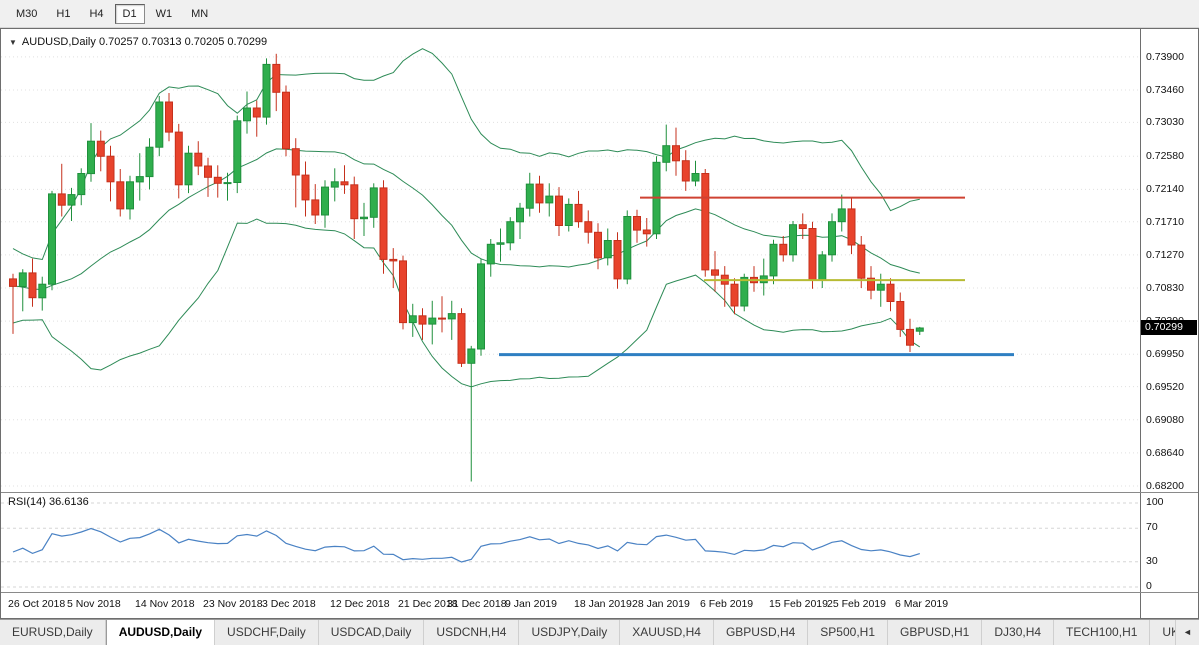 The width and height of the screenshot is (1199, 645). Describe the element at coordinates (727, 604) in the screenshot. I see `date-axis-label: 6 Feb 2019` at that location.